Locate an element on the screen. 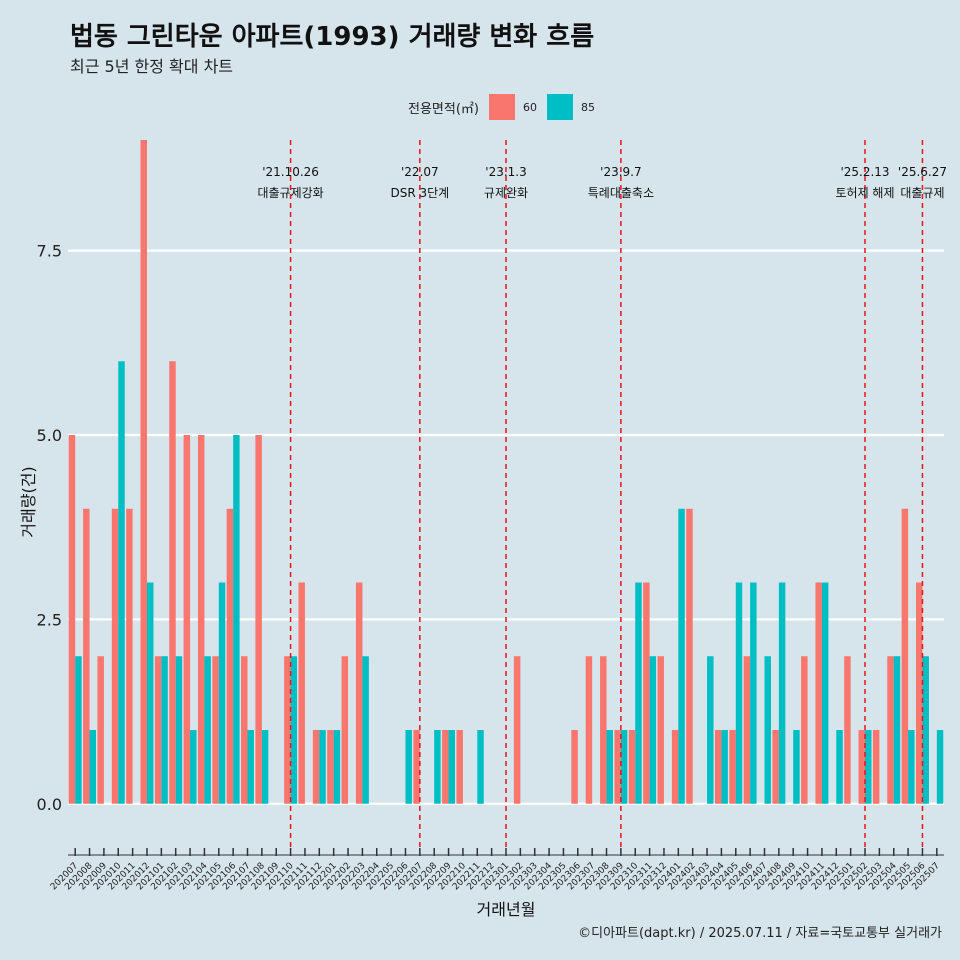 The height and width of the screenshot is (960, 960). chart-title: 법동 그린타운 아파트(1993) 거래량 변화 흐름 is located at coordinates (332, 37).